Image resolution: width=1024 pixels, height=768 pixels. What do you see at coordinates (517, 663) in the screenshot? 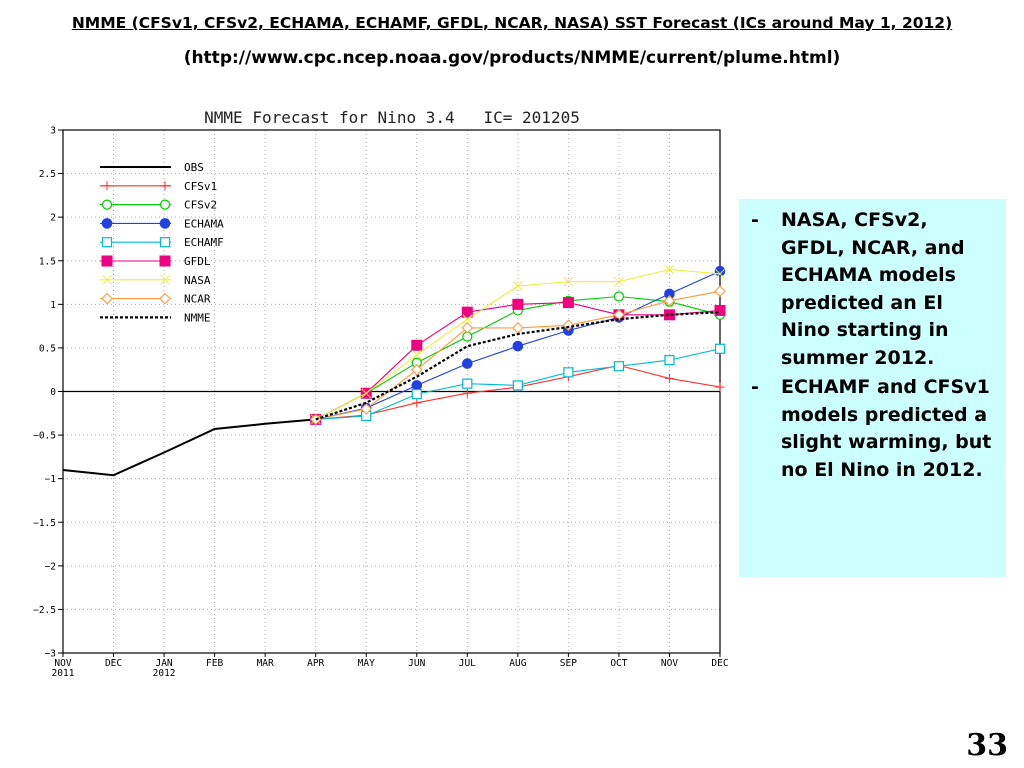
I see `x-tick-label: AUG` at bounding box center [517, 663].